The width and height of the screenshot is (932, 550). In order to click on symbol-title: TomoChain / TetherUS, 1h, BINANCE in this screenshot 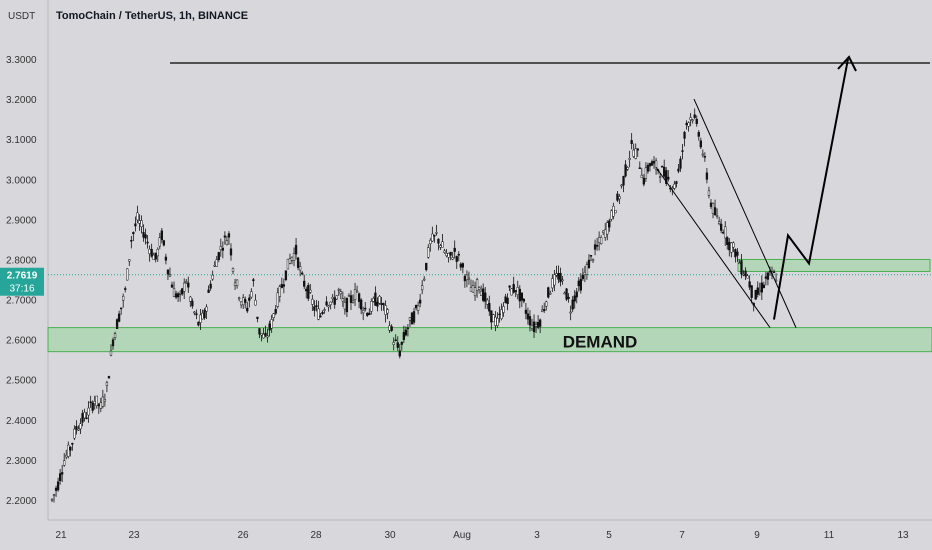, I will do `click(152, 16)`.